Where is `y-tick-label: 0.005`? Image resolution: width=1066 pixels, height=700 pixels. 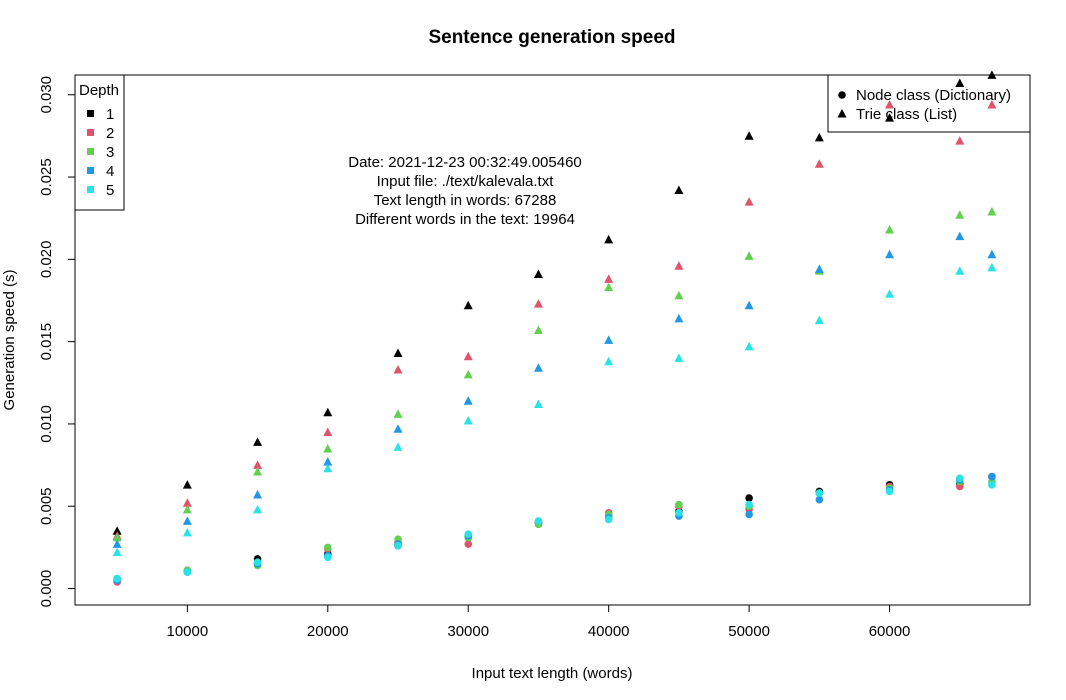
y-tick-label: 0.005 is located at coordinates (46, 506).